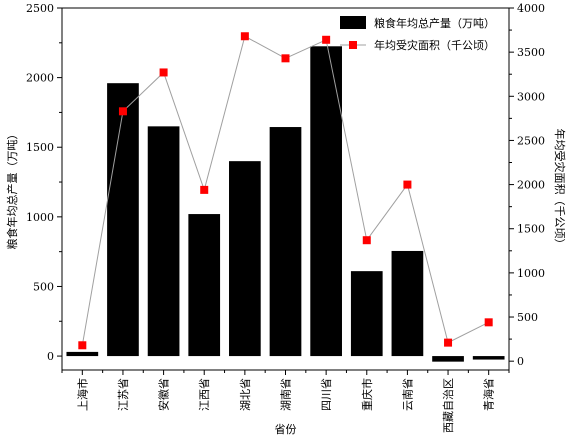 The width and height of the screenshot is (570, 443). Describe the element at coordinates (50, 356) in the screenshot. I see `left-tick-label: 0` at that location.